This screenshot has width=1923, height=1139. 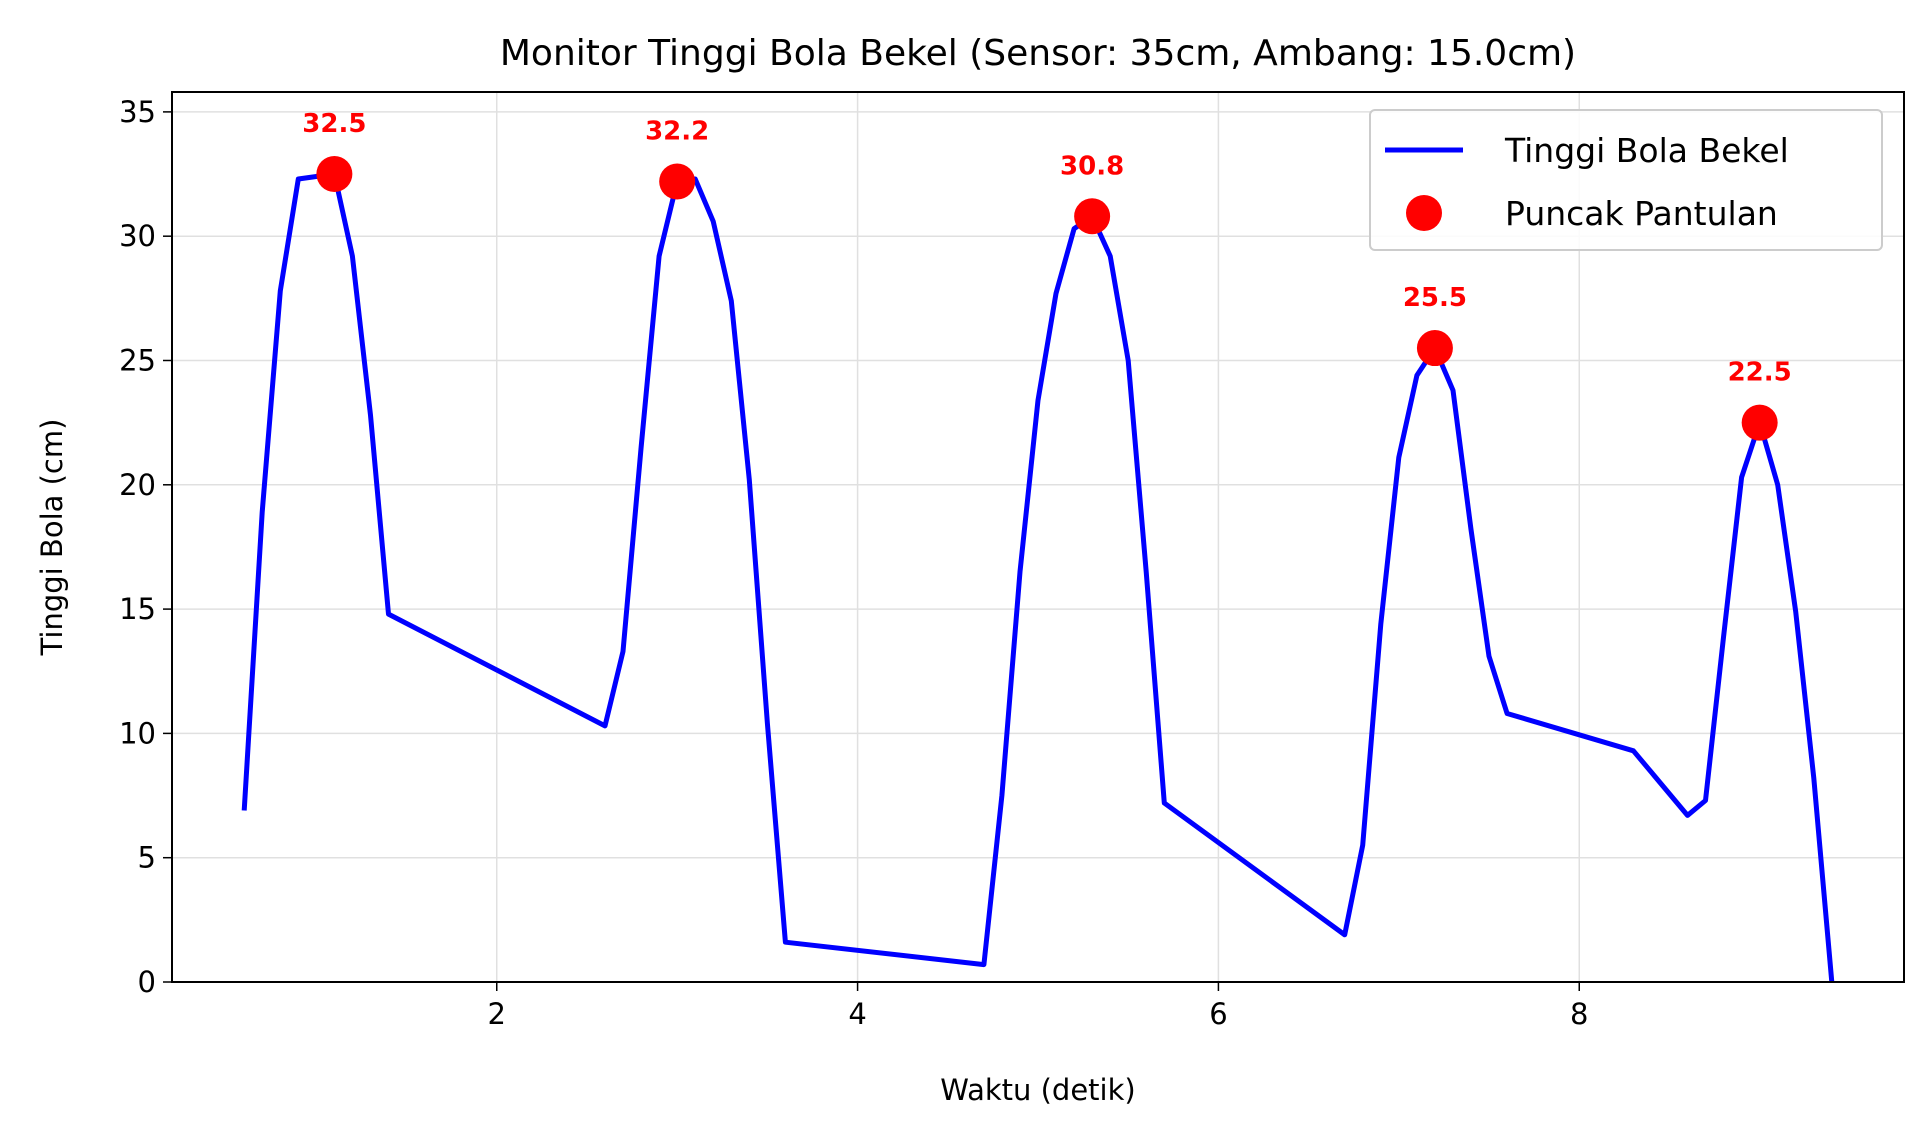 I want to click on y-tick-label: 30, so click(x=137, y=236).